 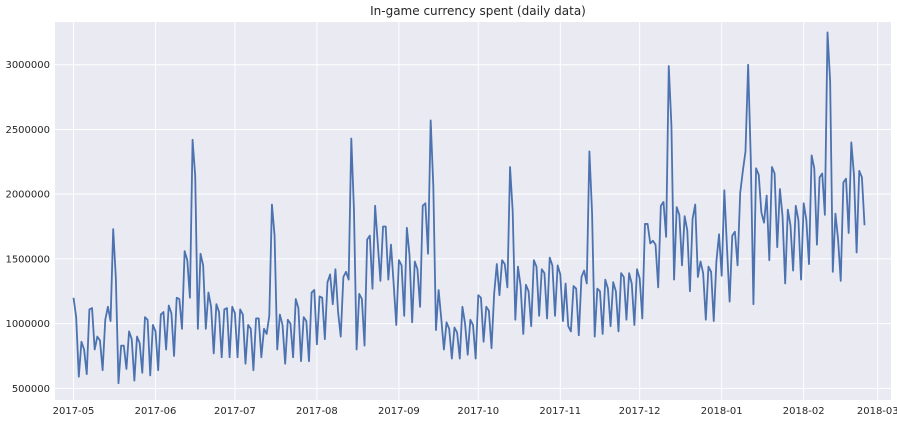 What do you see at coordinates (31, 389) in the screenshot?
I see `y-tick-label: 500000` at bounding box center [31, 389].